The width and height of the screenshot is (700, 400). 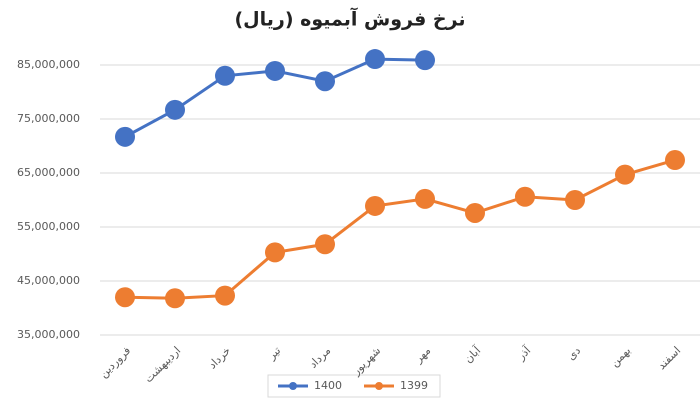 What do you see at coordinates (328, 385) in the screenshot?
I see `legend-label: 1400` at bounding box center [328, 385].